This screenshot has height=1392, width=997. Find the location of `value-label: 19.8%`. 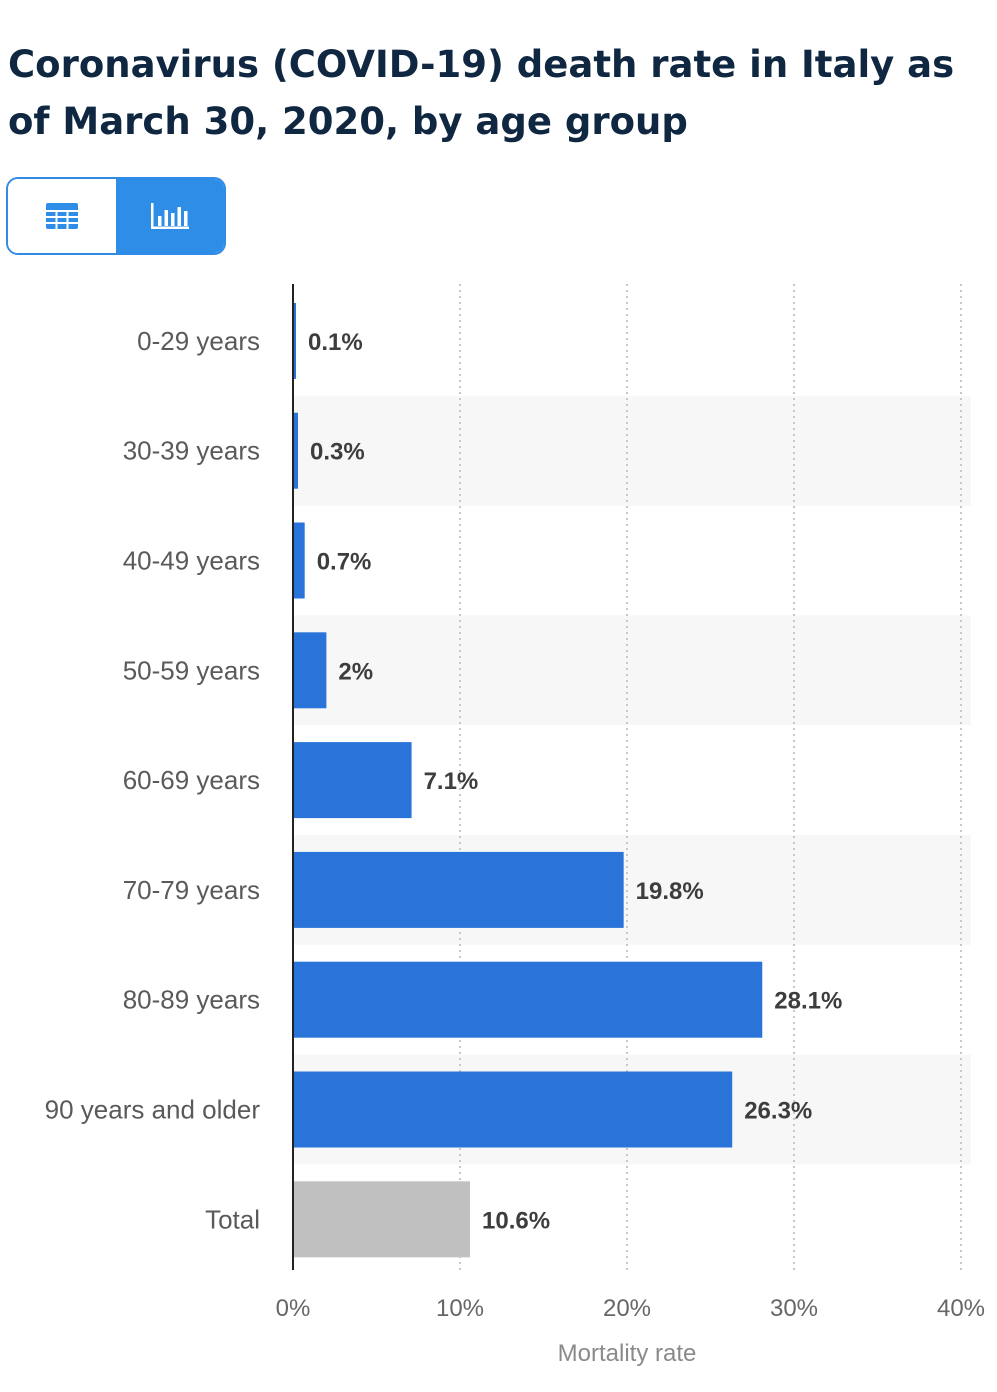

value-label: 19.8% is located at coordinates (670, 891).